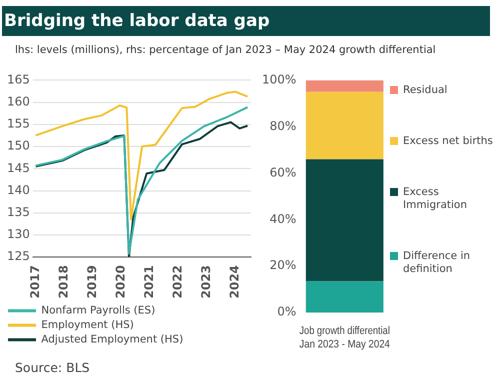 Image resolution: width=500 pixels, height=387 pixels. What do you see at coordinates (91, 282) in the screenshot?
I see `x-tick-label: 2019` at bounding box center [91, 282].